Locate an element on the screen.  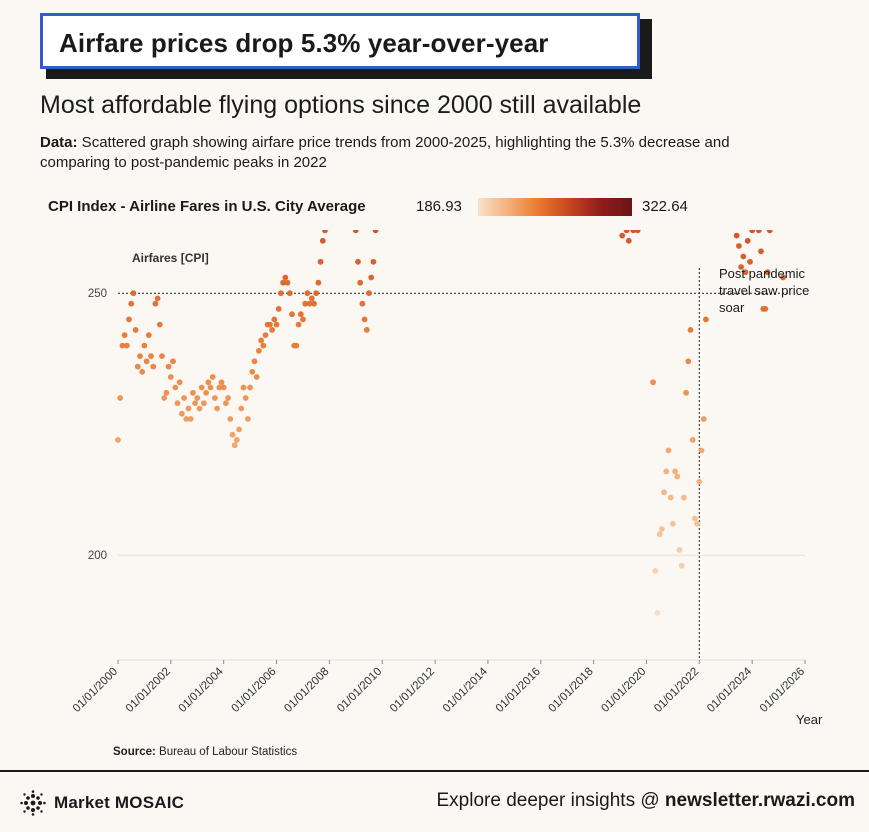
cta-link: newsletter.rwazi.com is located at coordinates (759, 800).